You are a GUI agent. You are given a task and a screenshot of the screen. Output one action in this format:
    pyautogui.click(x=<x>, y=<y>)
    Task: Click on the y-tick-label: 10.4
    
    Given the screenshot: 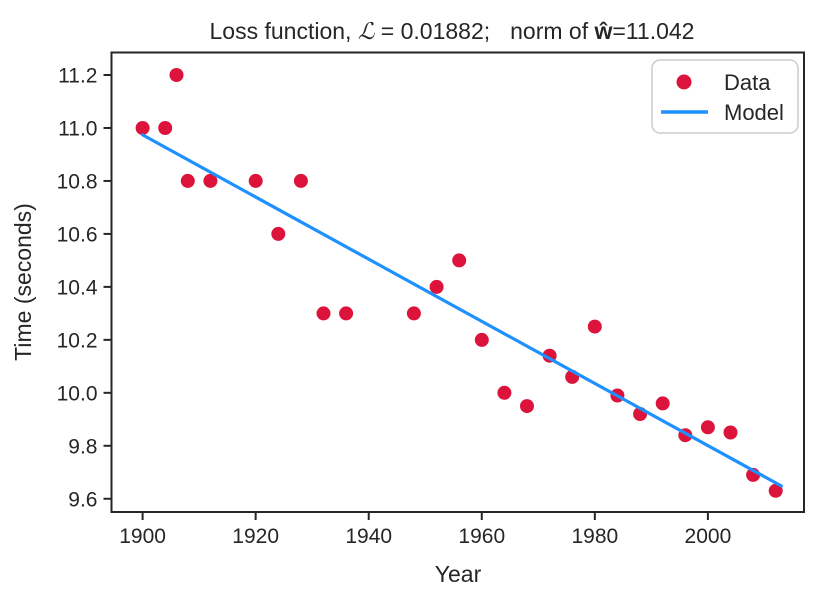 What is the action you would take?
    pyautogui.click(x=77, y=287)
    